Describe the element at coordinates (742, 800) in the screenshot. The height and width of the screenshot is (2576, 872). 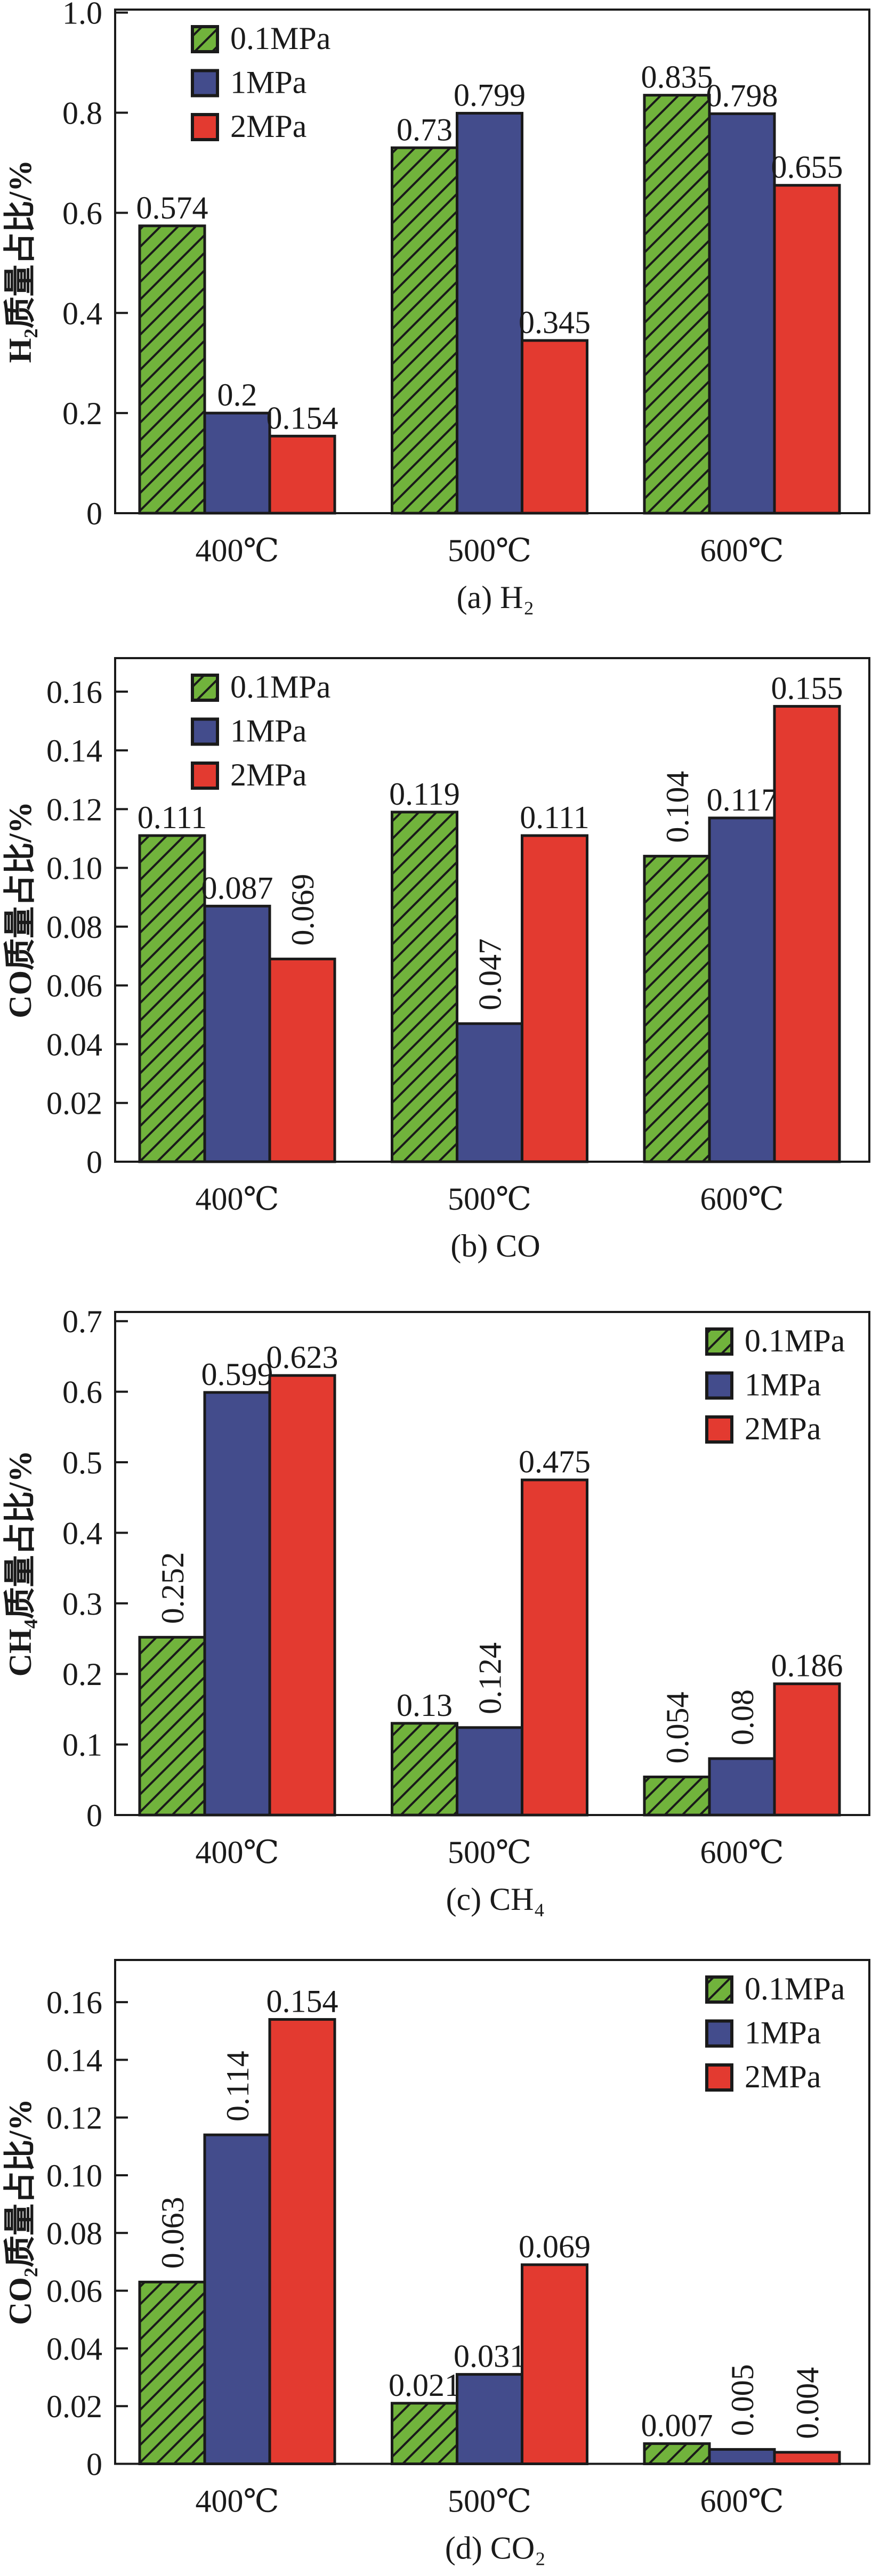
I see `bar-value-label: 0.117` at that location.